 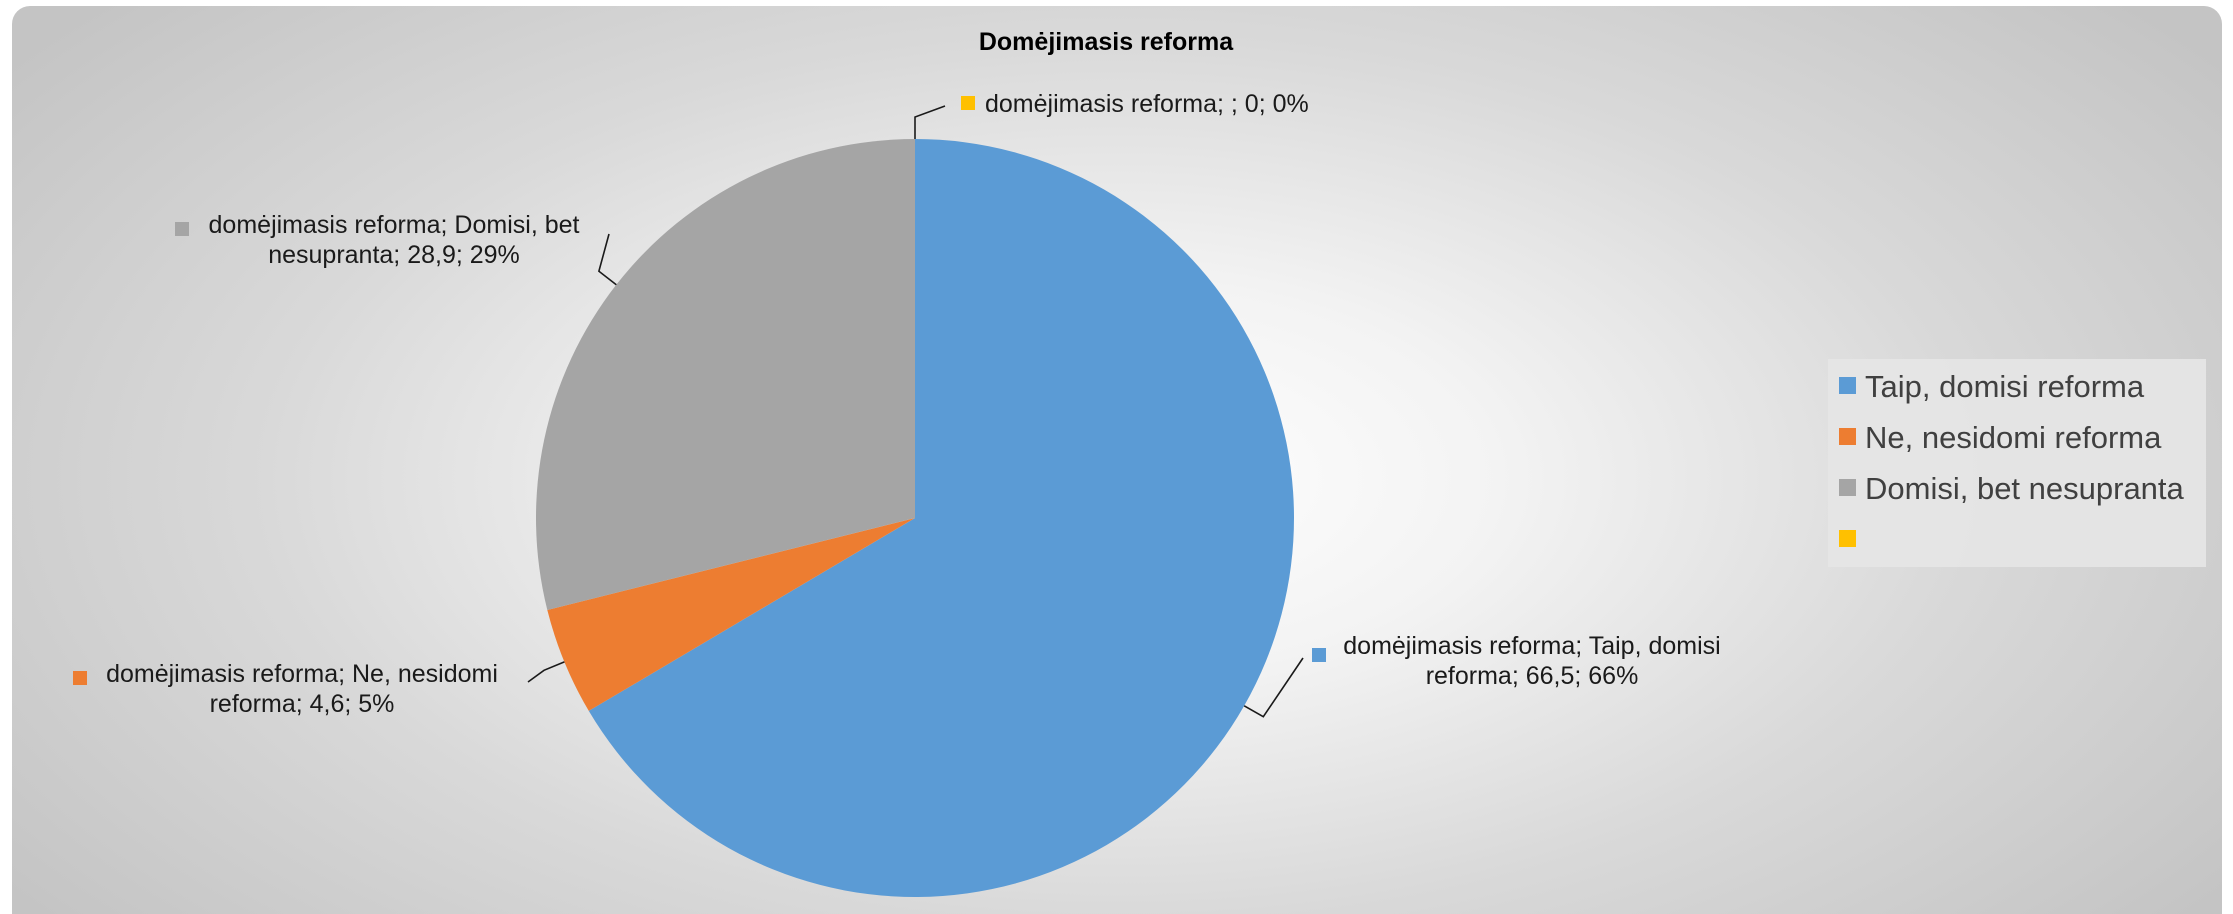 I want to click on leader-line-domisi-bet-nesupranta, so click(x=607, y=259).